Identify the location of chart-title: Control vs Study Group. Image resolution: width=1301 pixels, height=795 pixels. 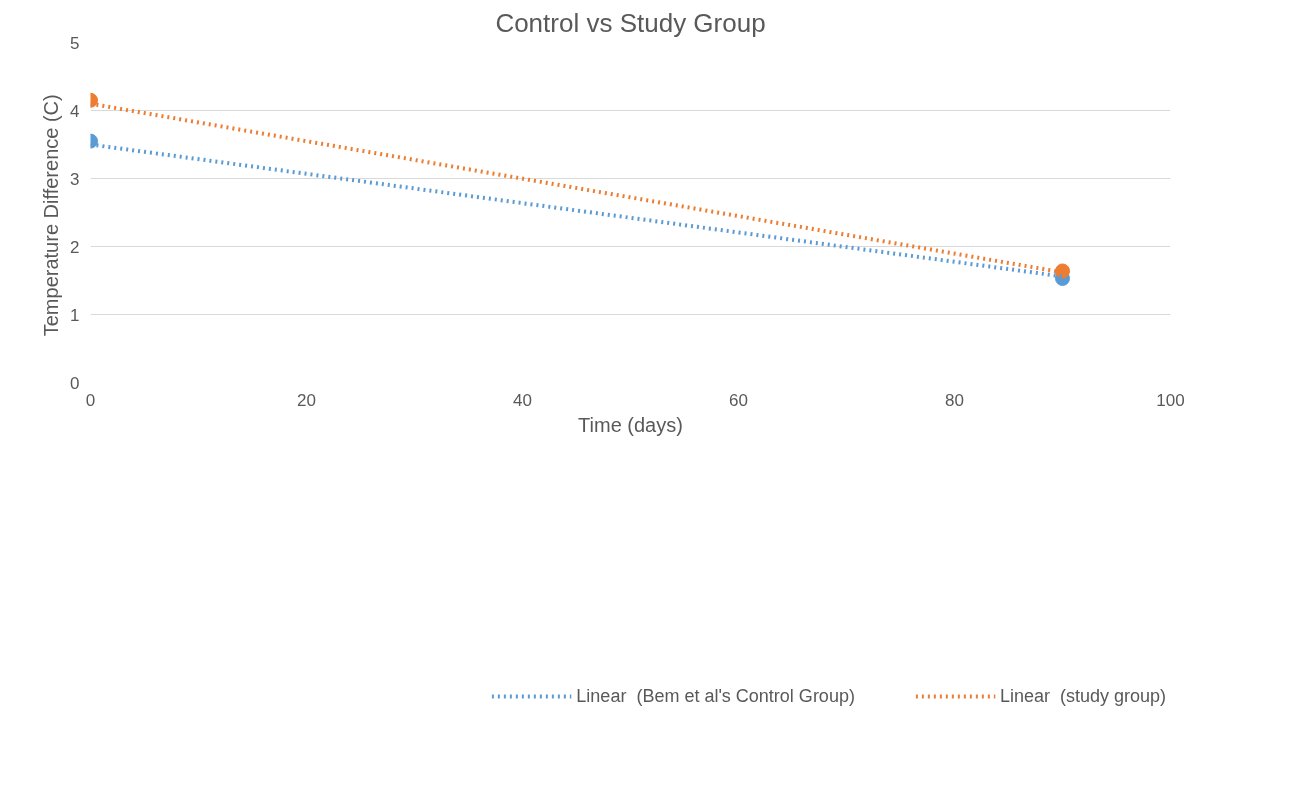
(630, 22).